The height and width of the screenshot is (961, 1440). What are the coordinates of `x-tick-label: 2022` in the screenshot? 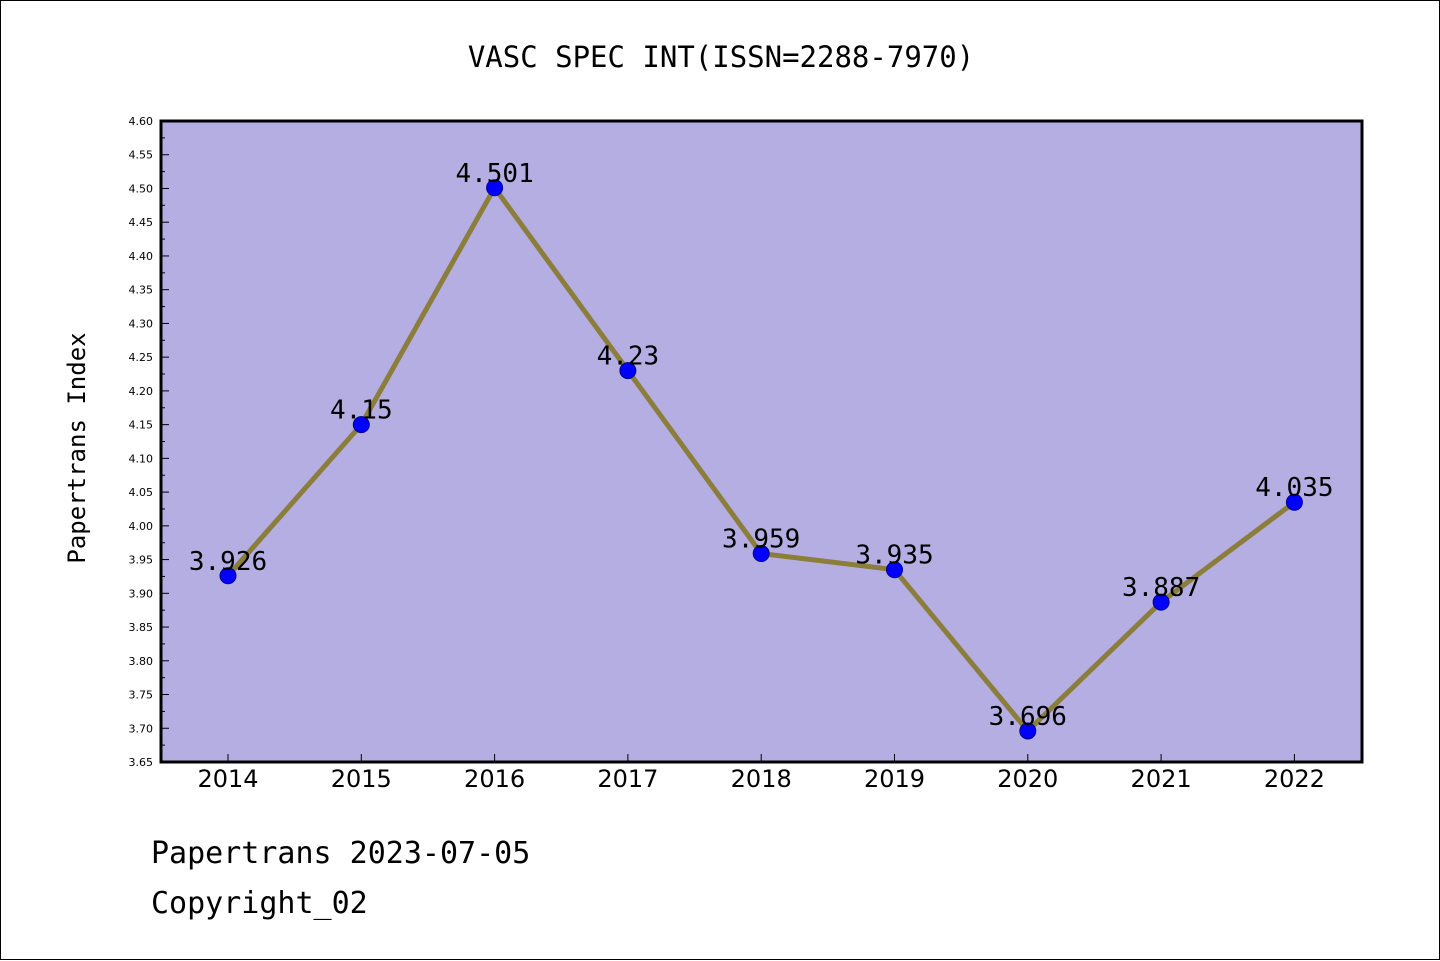 It's located at (1294, 779).